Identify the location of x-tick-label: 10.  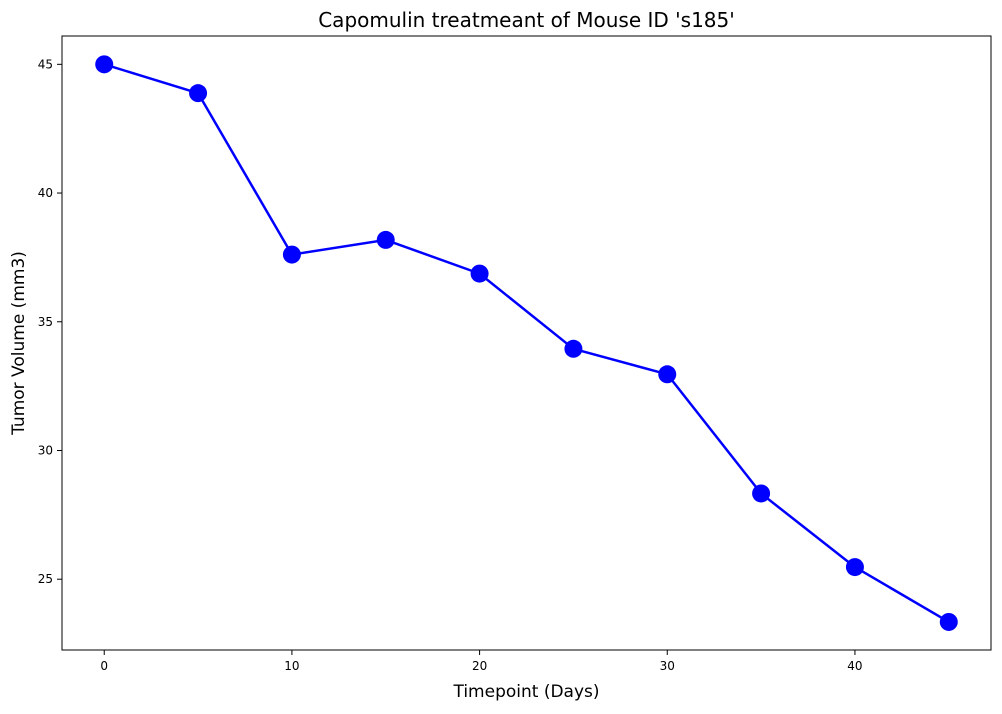
(291, 666).